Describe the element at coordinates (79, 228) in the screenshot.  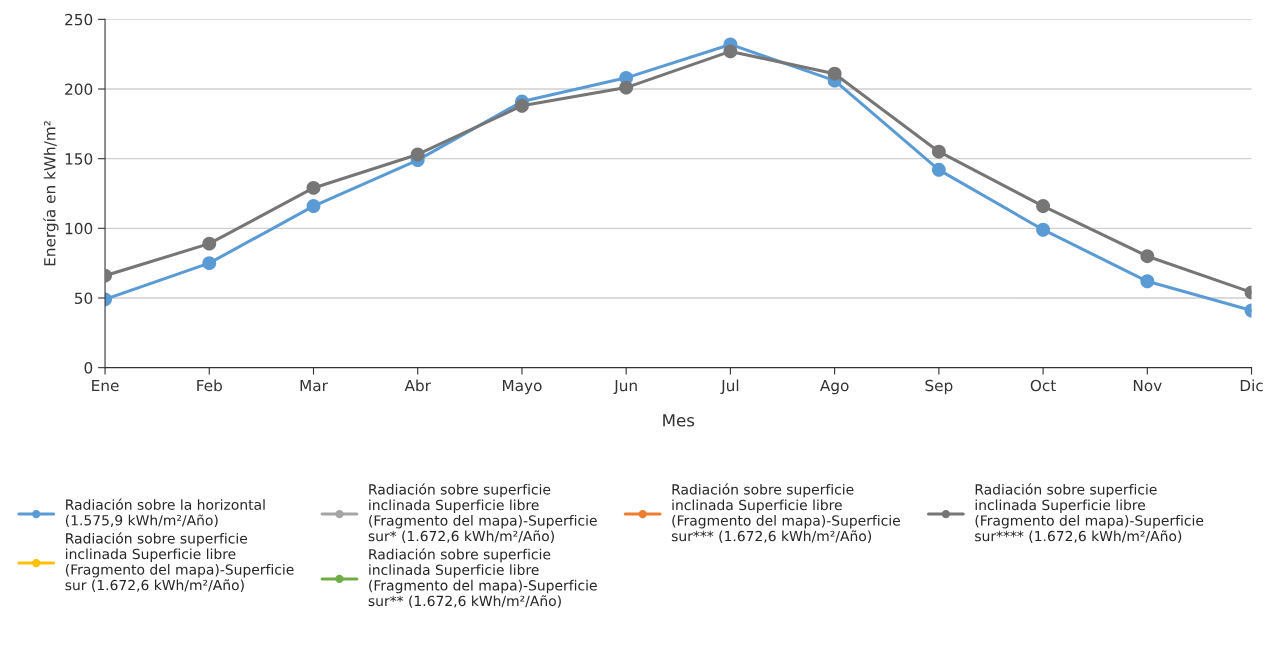
I see `y-tick-label: 100` at that location.